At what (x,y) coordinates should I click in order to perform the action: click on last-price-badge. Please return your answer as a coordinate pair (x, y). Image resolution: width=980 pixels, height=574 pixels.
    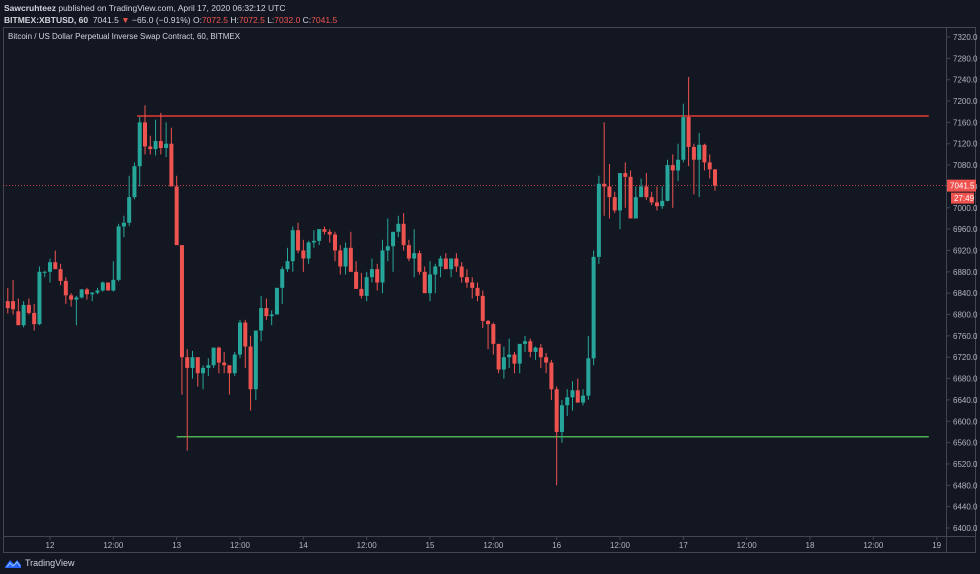
    Looking at the image, I should click on (961, 185).